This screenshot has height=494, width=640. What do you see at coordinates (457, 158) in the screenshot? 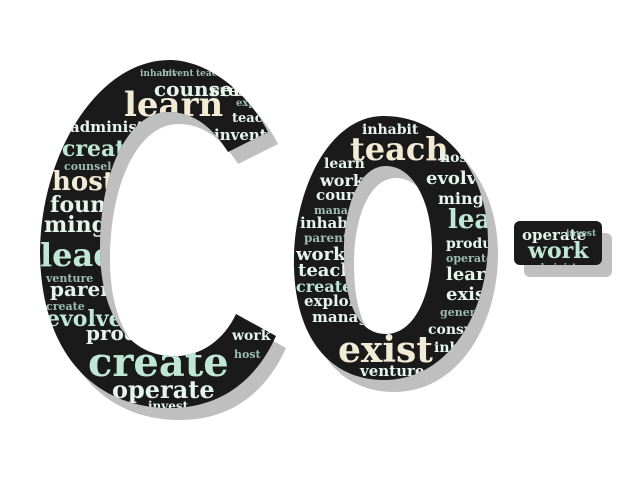
I see `o-word: host` at bounding box center [457, 158].